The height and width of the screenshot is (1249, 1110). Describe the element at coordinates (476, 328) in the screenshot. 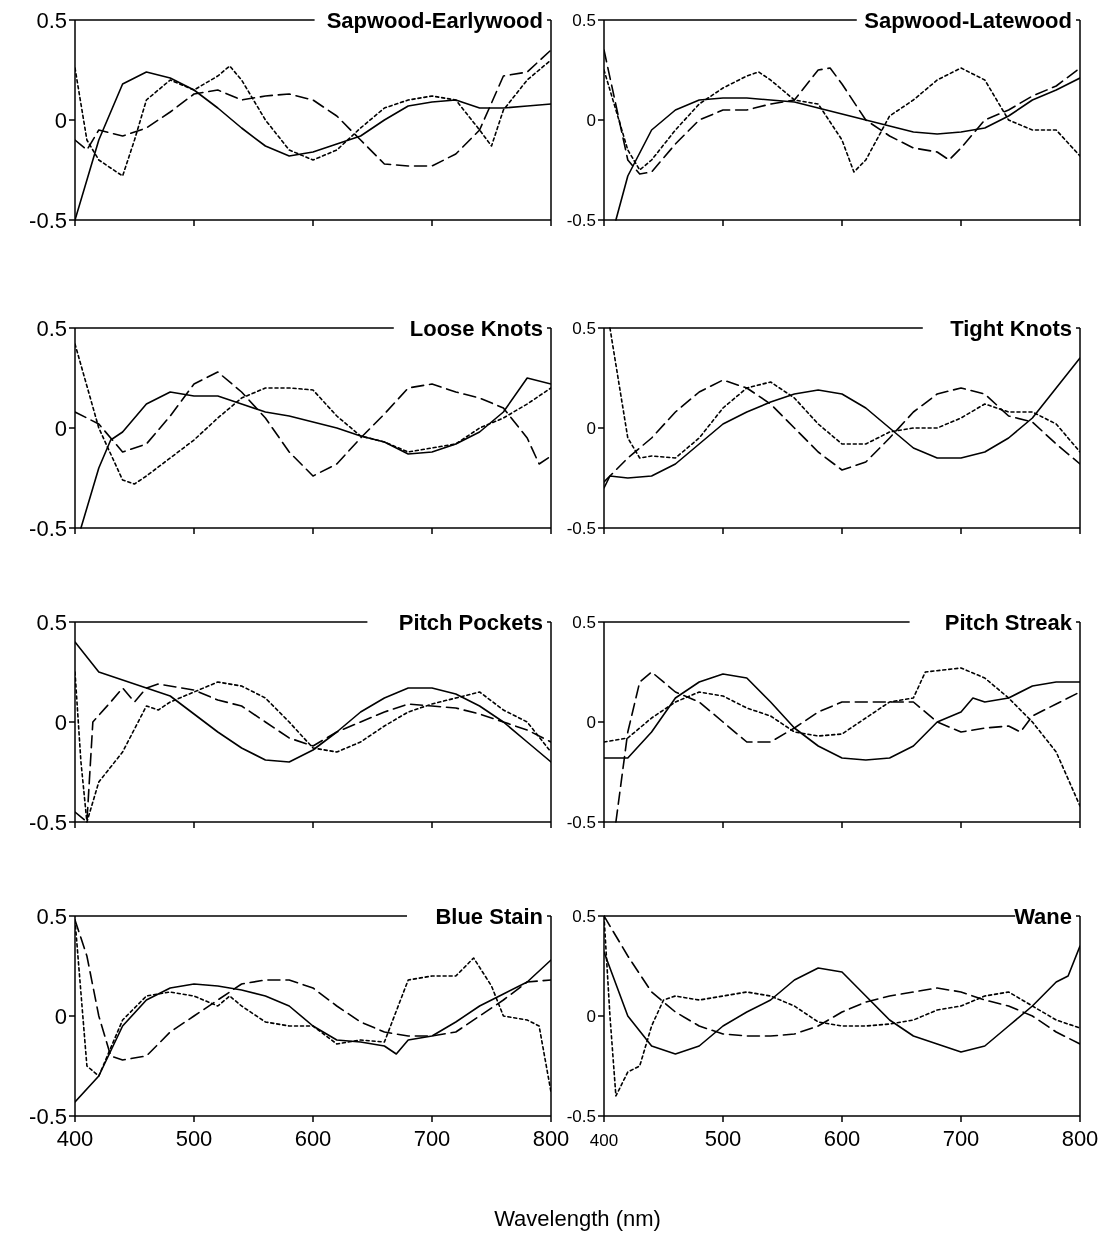

I see `chart-title: Loose Knots` at that location.